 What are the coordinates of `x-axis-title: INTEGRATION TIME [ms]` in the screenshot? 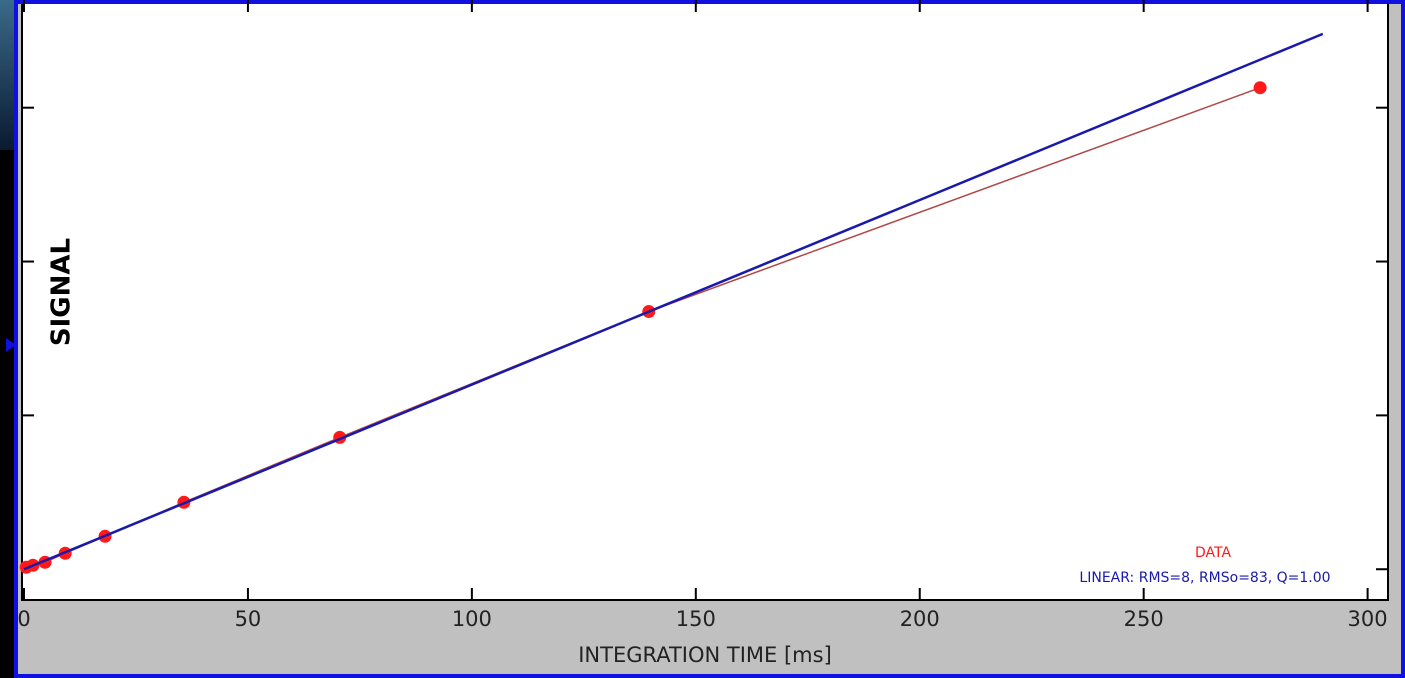 It's located at (705, 655).